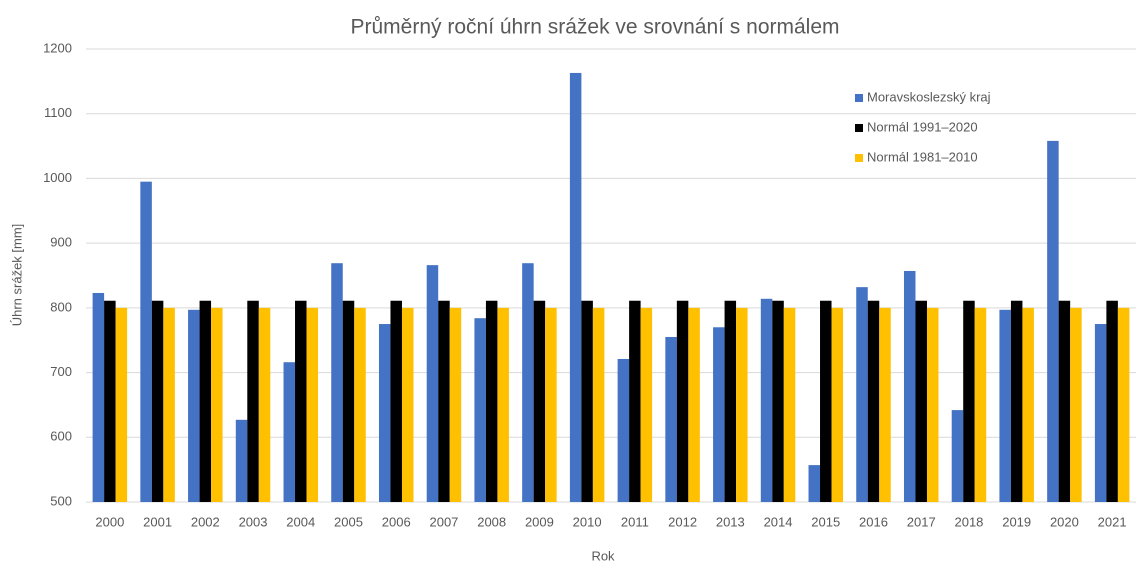  What do you see at coordinates (635, 521) in the screenshot?
I see `x-tick-label: 2011` at bounding box center [635, 521].